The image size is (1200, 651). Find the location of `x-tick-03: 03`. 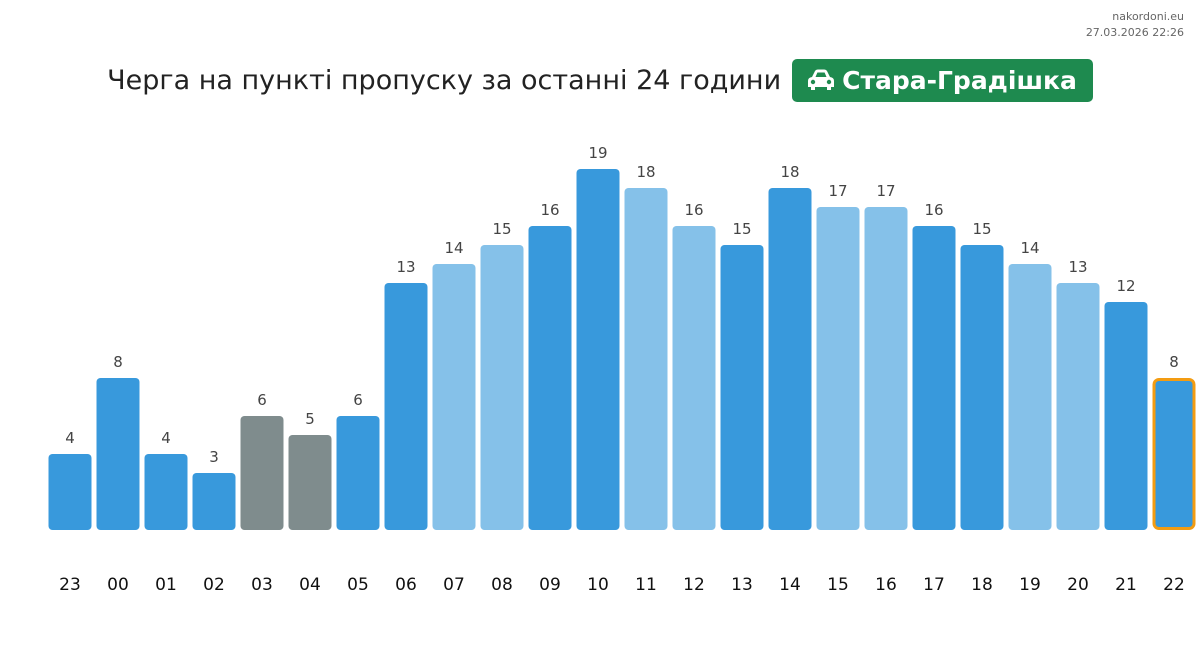

x-tick-03: 03 is located at coordinates (262, 585).